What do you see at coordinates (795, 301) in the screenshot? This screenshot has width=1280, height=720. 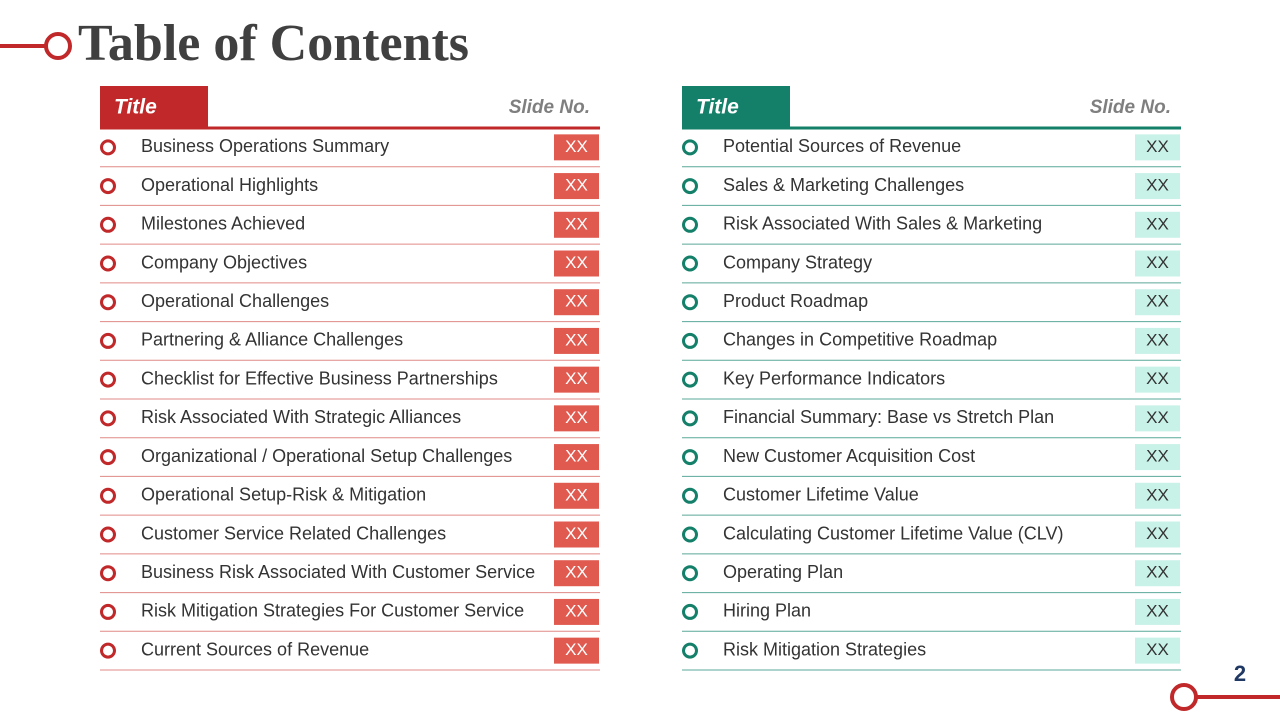 I see `row-label: Product Roadmap` at bounding box center [795, 301].